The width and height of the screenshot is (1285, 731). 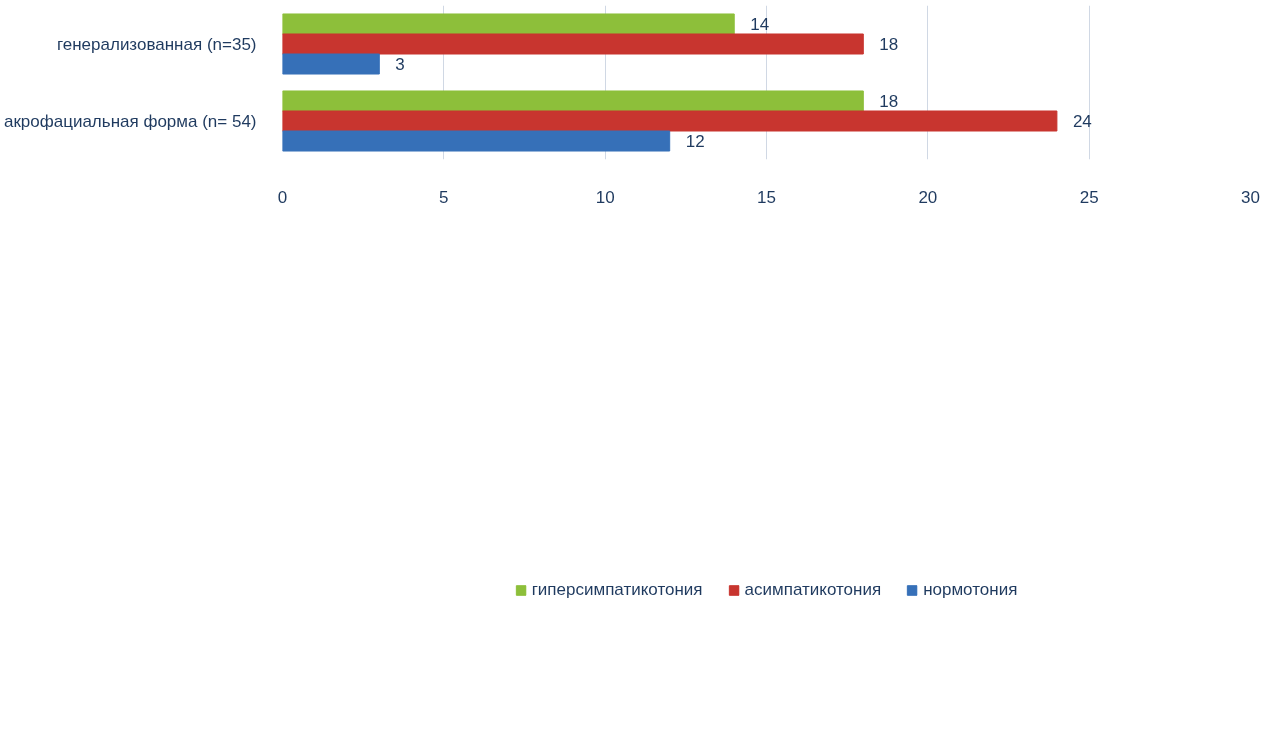 I want to click on data-label: 14, so click(x=760, y=24).